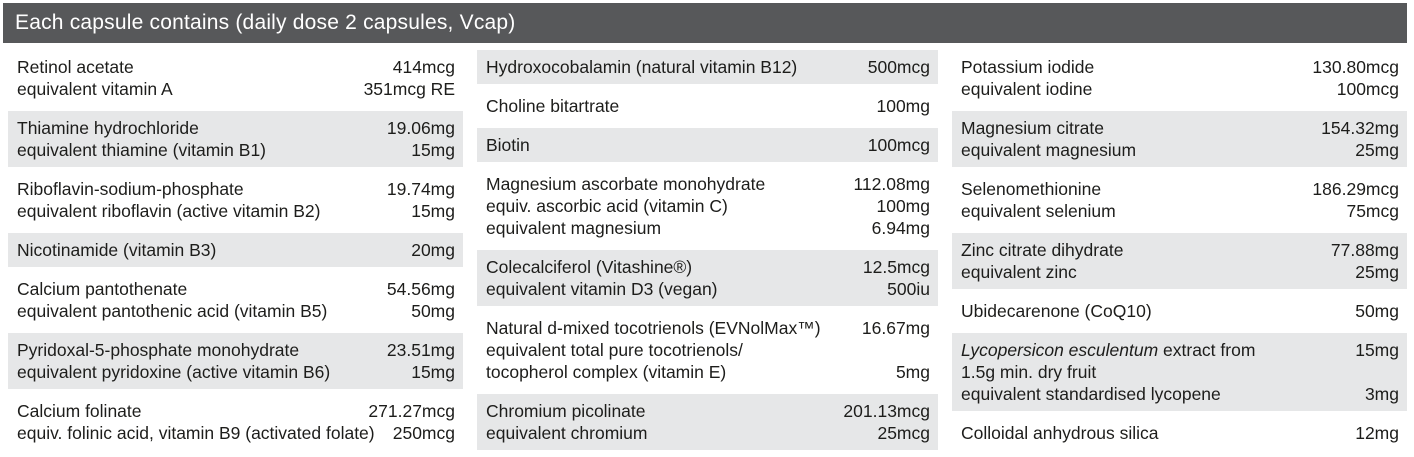 The width and height of the screenshot is (1414, 457). I want to click on ingredient-amount: 112.08mg, so click(891, 184).